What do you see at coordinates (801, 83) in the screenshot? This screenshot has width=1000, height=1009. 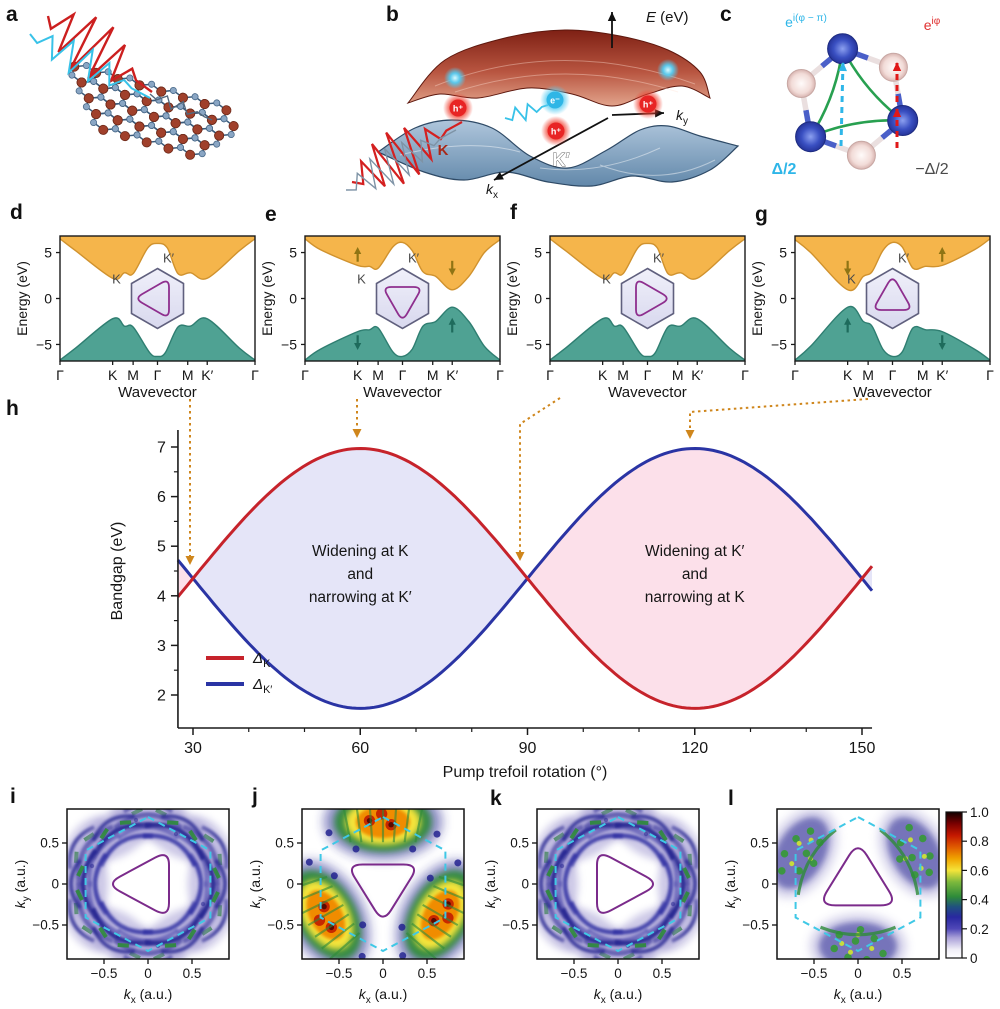 I see `sublattice-B-atom` at bounding box center [801, 83].